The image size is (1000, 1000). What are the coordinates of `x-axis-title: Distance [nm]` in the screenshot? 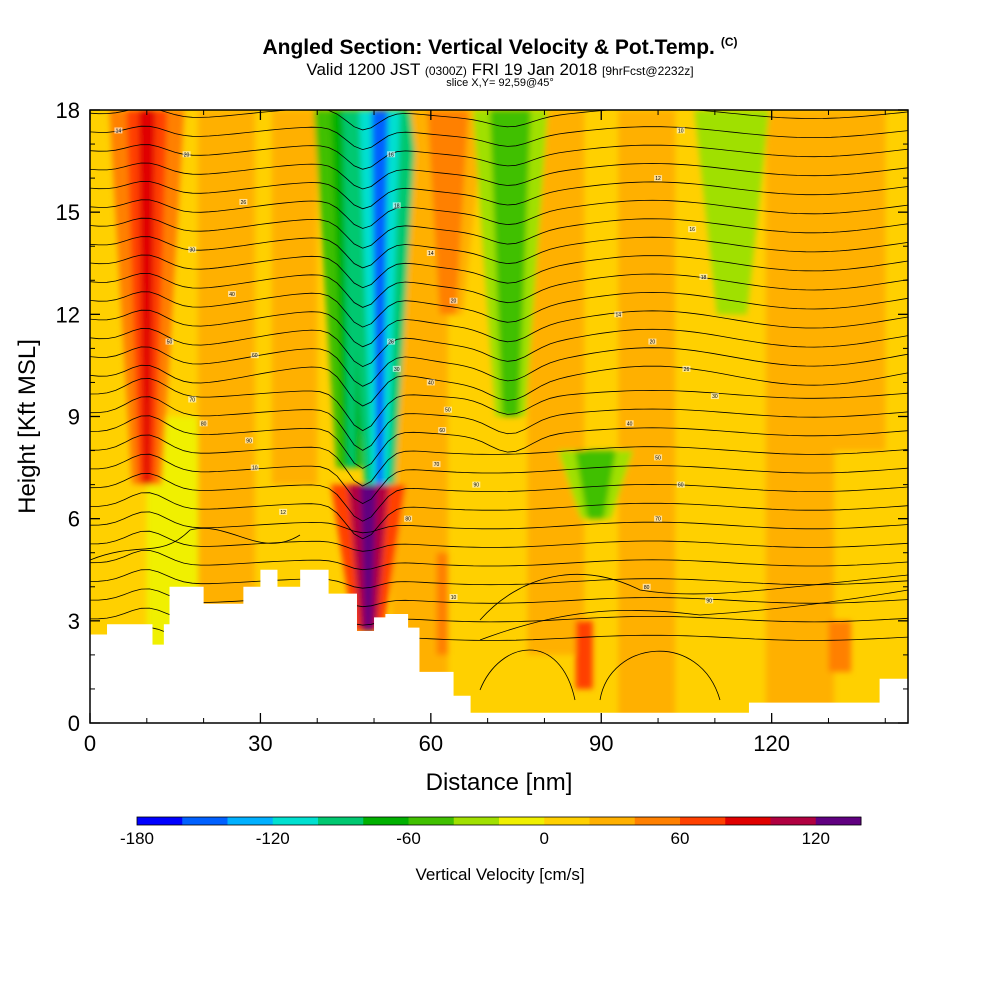 It's located at (499, 782).